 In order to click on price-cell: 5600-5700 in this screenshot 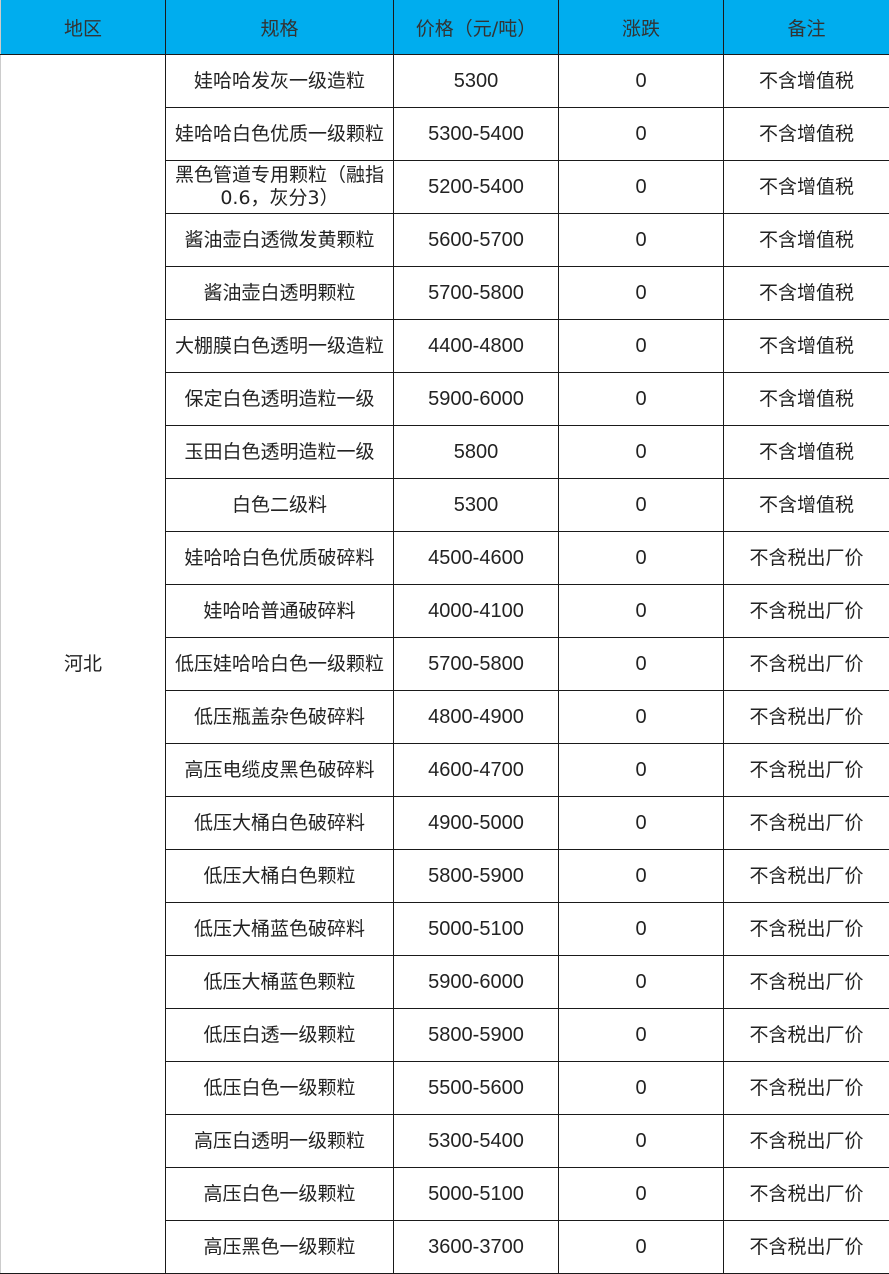, I will do `click(476, 240)`.